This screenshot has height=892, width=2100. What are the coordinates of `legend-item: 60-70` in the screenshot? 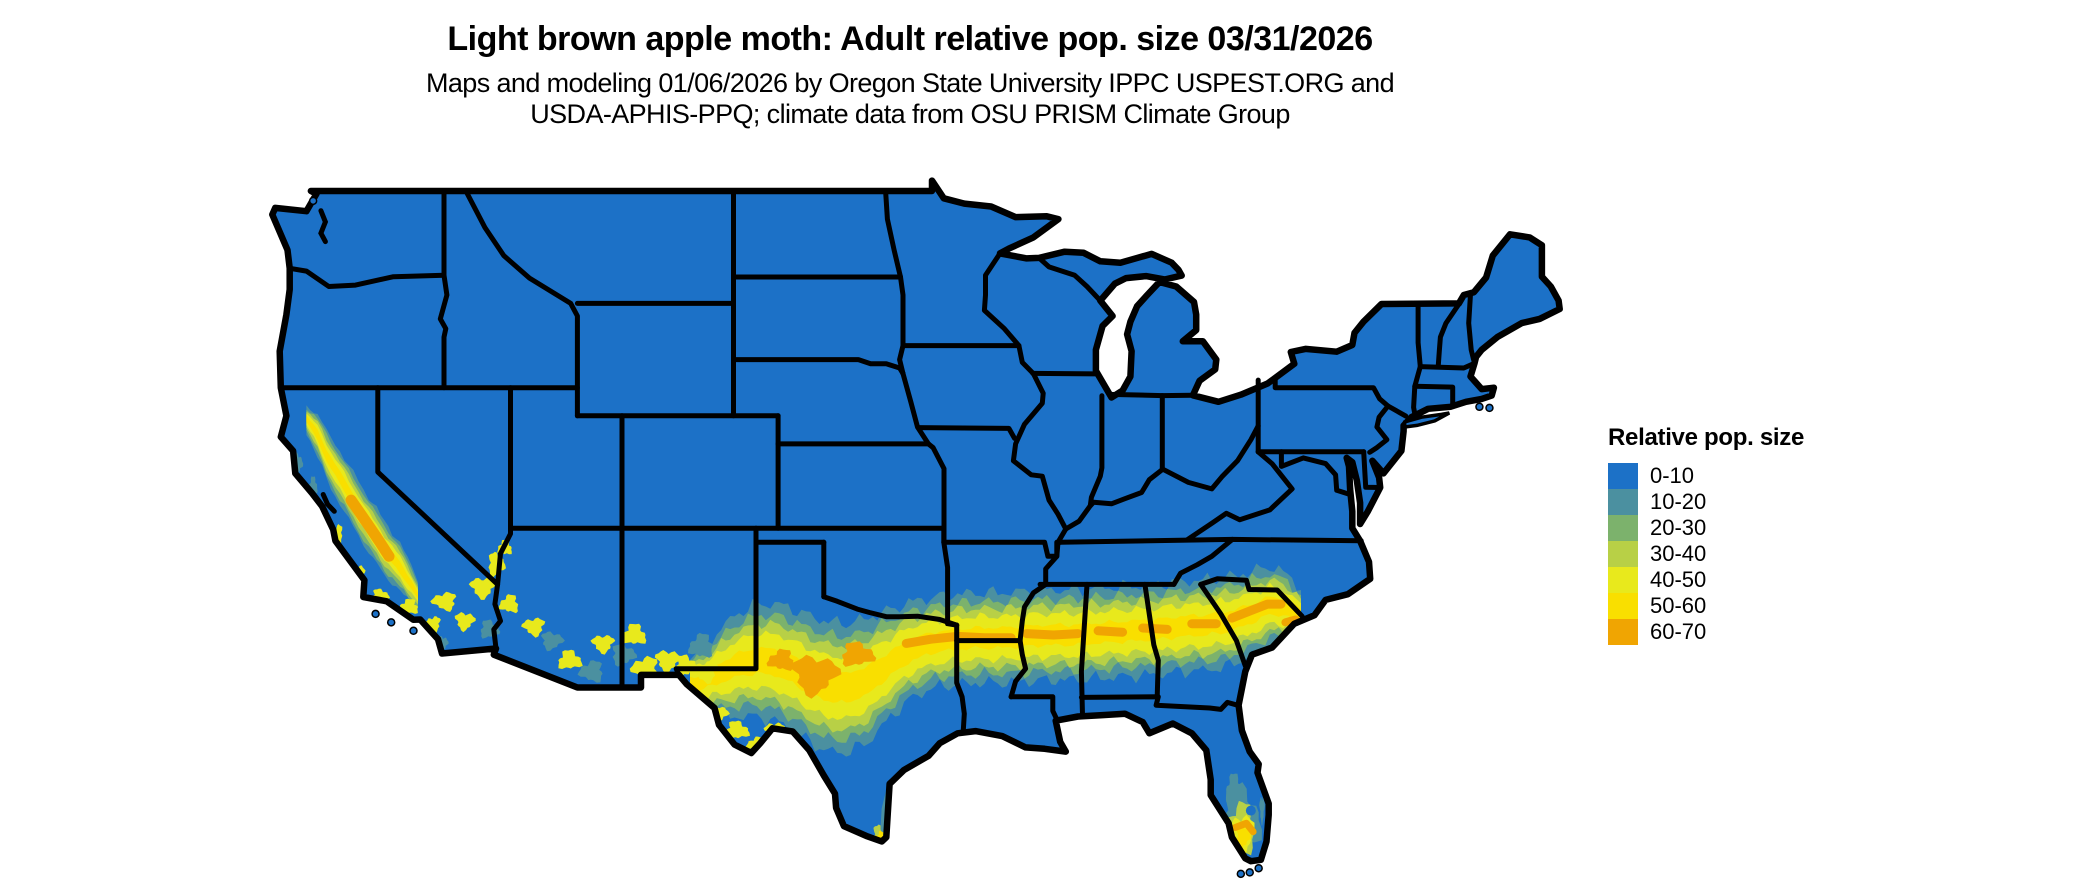 It's located at (1706, 632).